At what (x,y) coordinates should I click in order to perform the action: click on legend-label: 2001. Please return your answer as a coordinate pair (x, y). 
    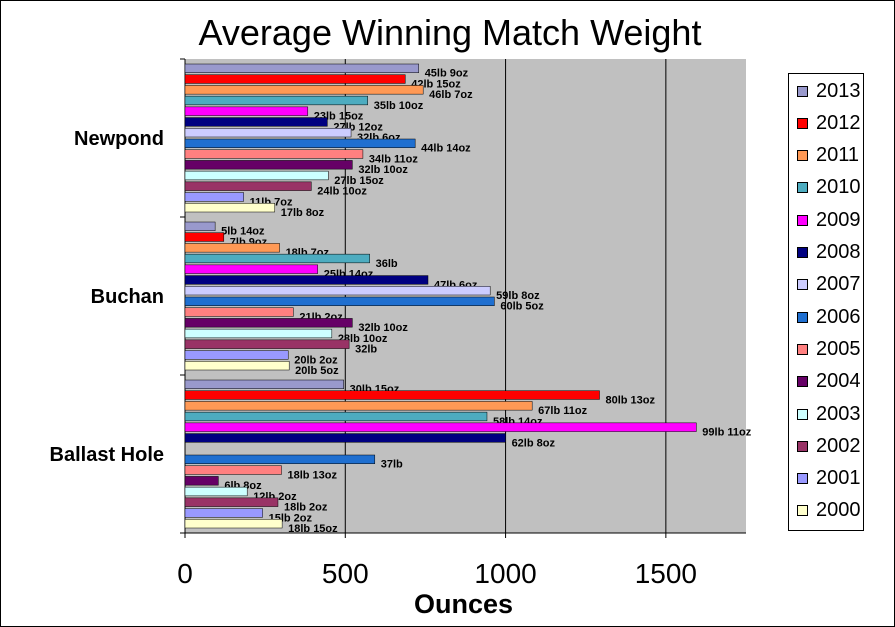
    Looking at the image, I should click on (838, 478).